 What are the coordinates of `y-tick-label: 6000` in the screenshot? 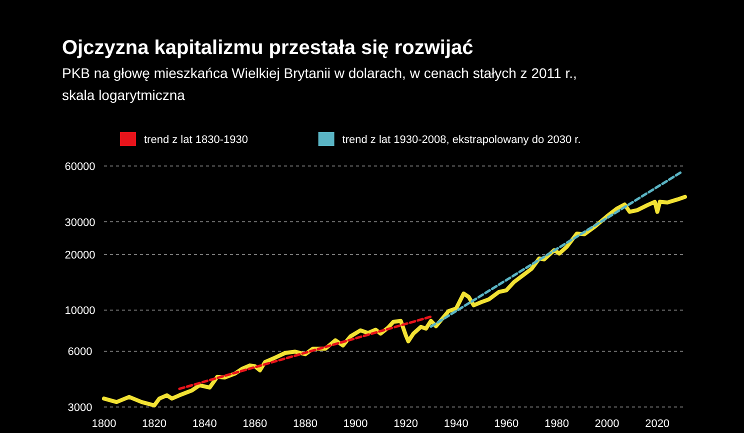 It's located at (80, 352).